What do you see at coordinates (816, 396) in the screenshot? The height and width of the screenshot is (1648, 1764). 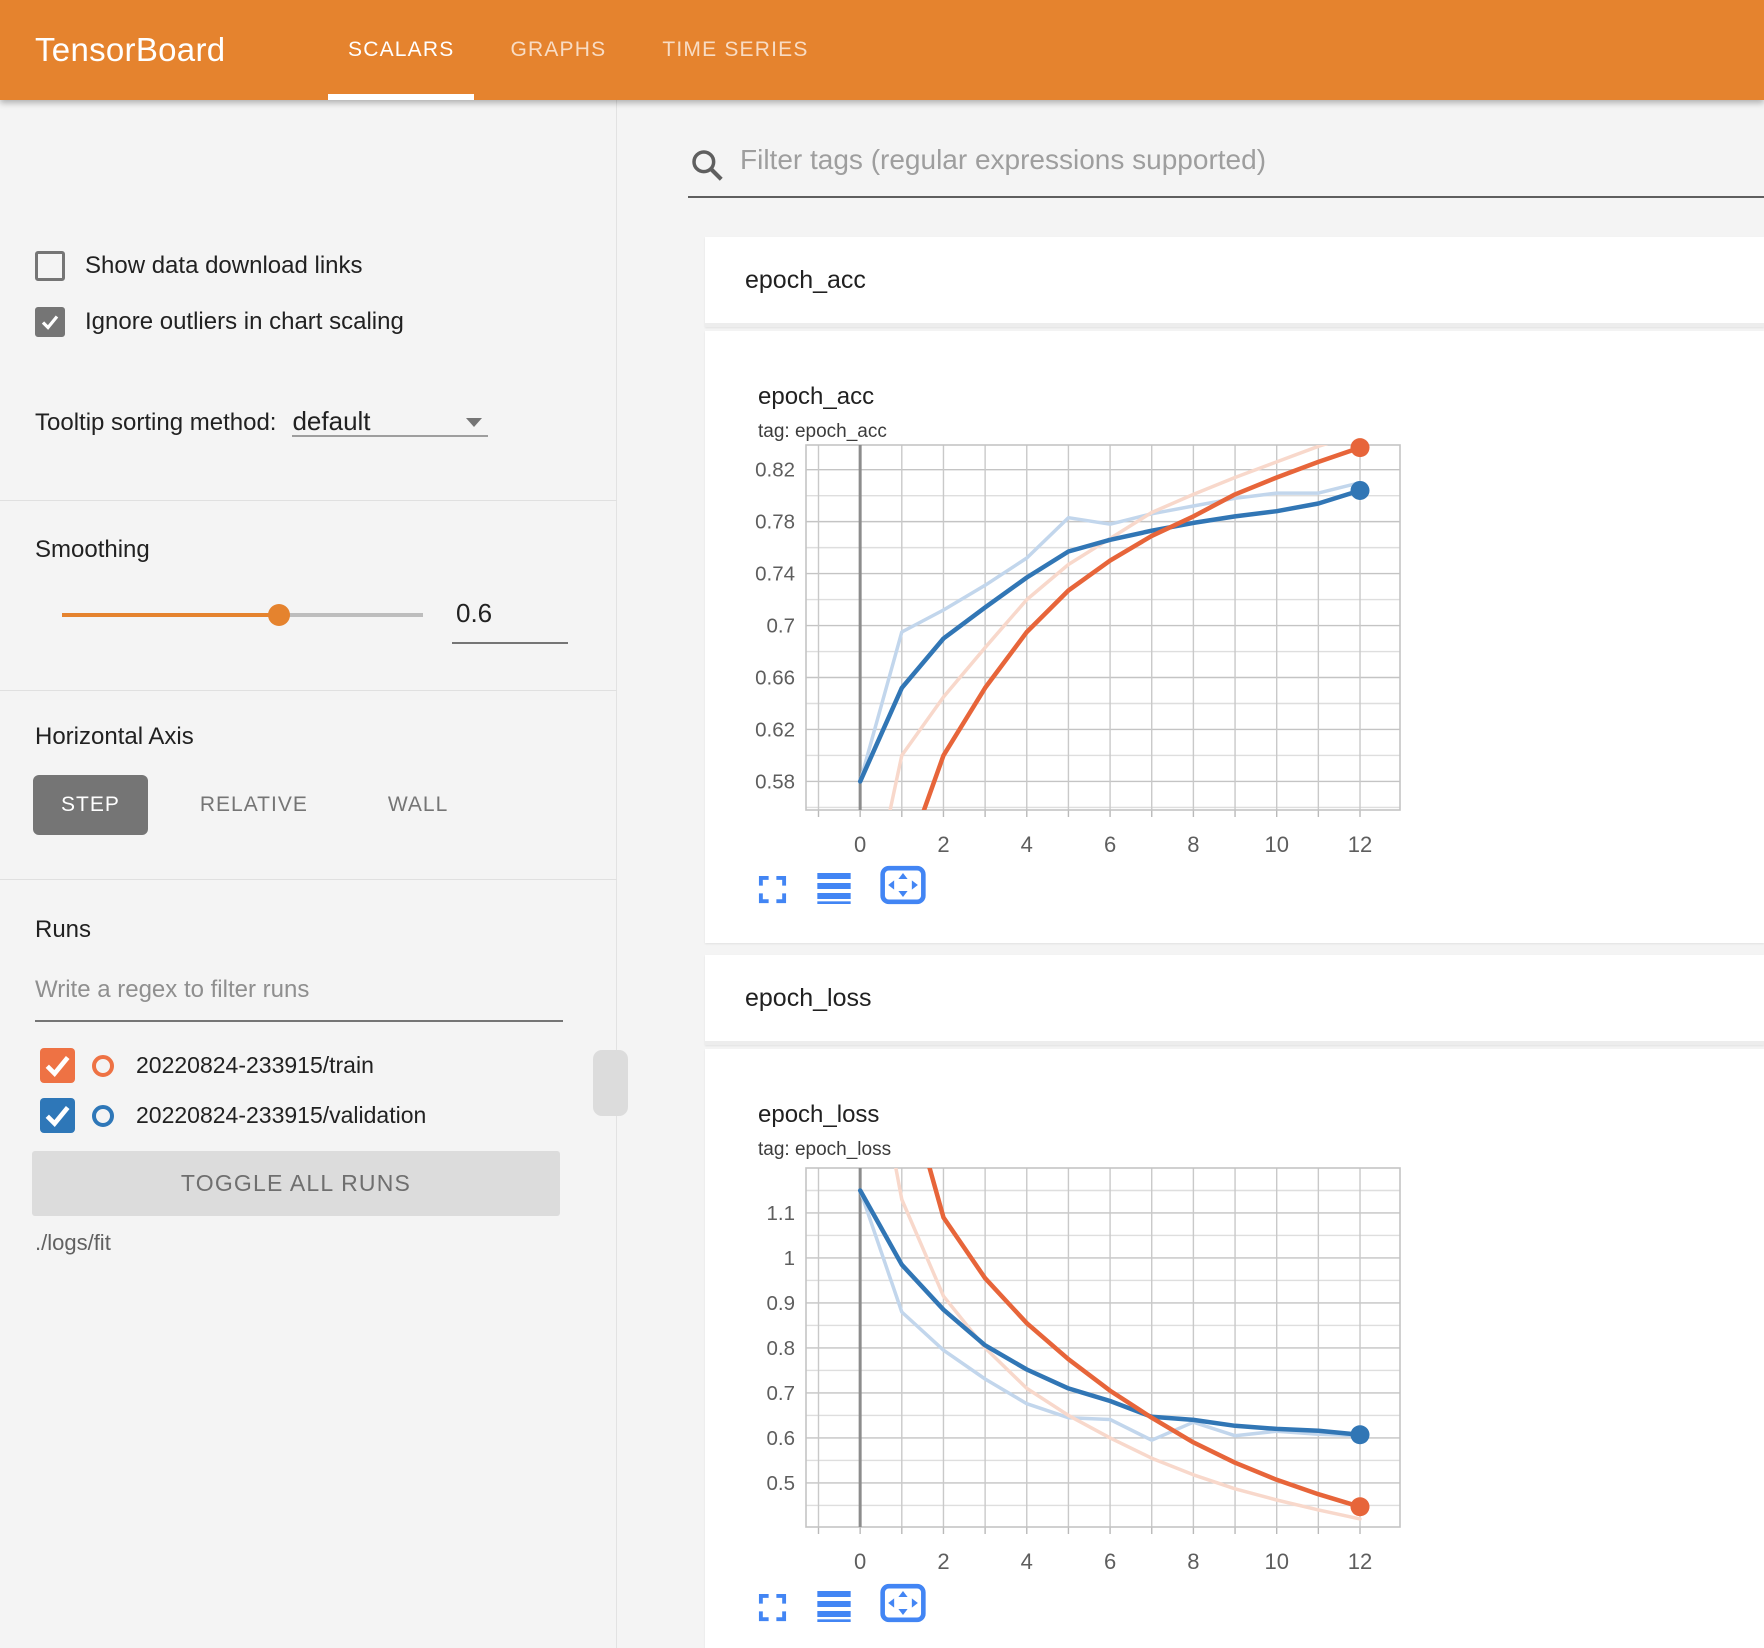 I see `chart-card-title: epoch_acc` at bounding box center [816, 396].